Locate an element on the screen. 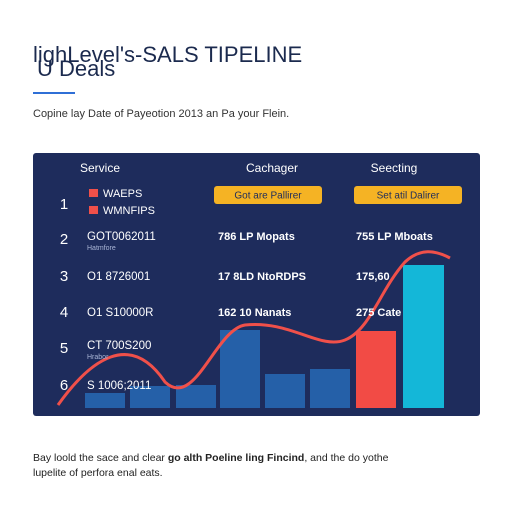  cell: 786 LP Mopats is located at coordinates (256, 237).